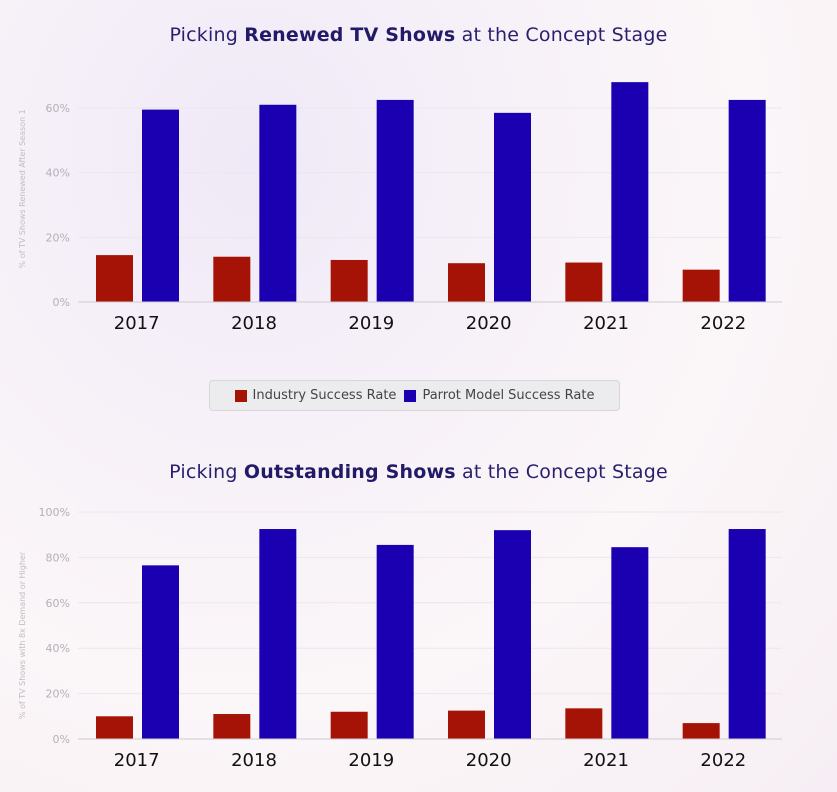  I want to click on legend-swatch-industry, so click(240, 395).